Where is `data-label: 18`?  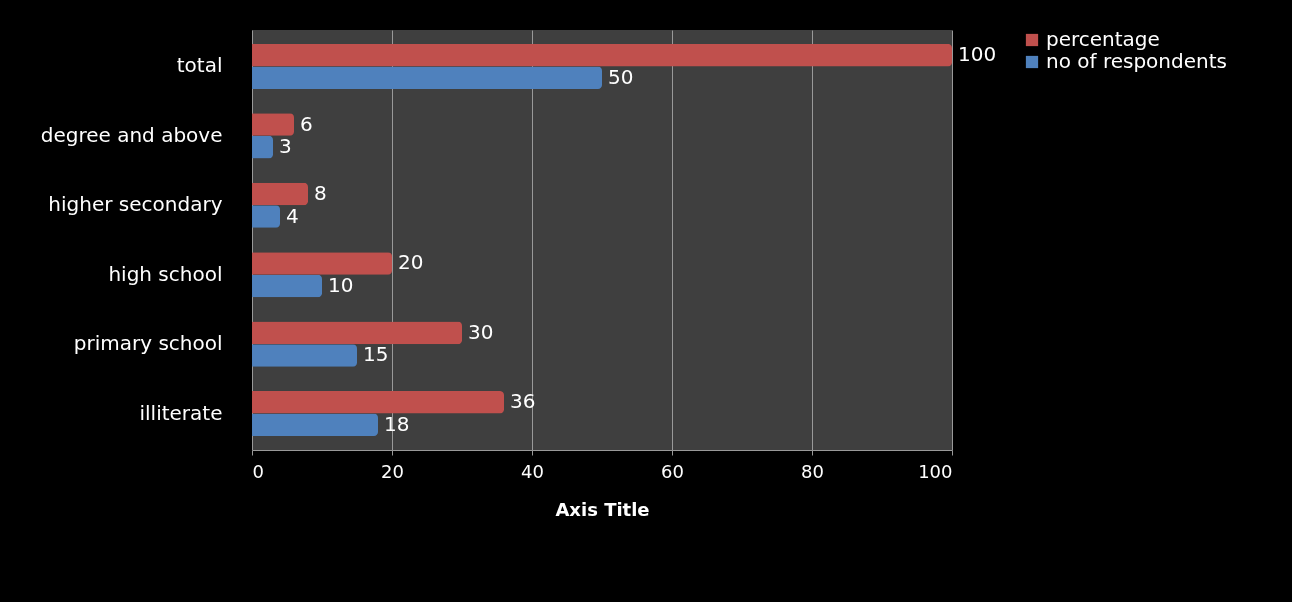 data-label: 18 is located at coordinates (397, 423).